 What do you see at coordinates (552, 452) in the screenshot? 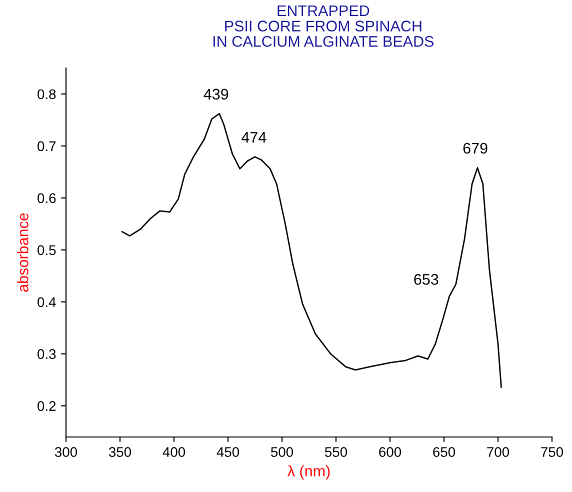
I see `x-tick-label: 750` at bounding box center [552, 452].